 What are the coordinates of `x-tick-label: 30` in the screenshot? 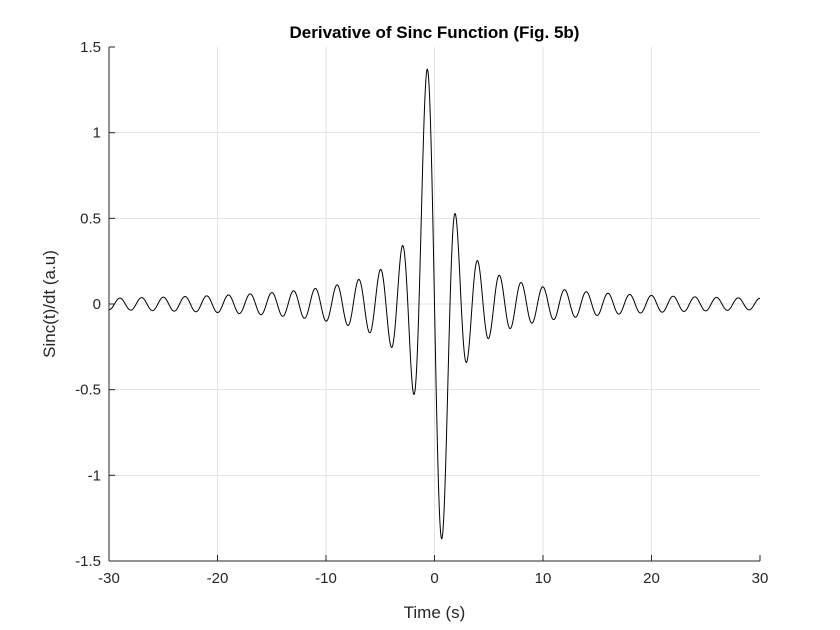 It's located at (760, 578).